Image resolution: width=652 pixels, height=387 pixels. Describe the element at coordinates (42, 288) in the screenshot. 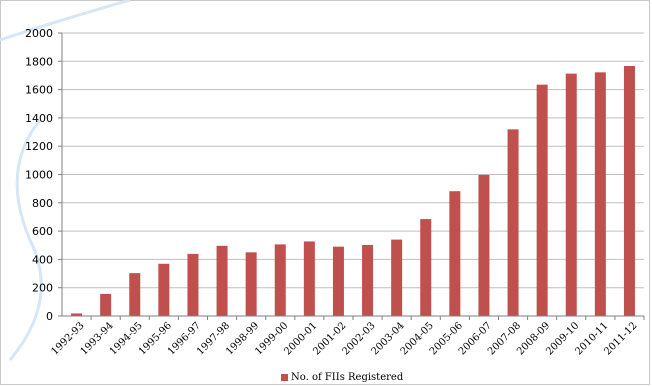

I see `y-tick-label: 200` at that location.